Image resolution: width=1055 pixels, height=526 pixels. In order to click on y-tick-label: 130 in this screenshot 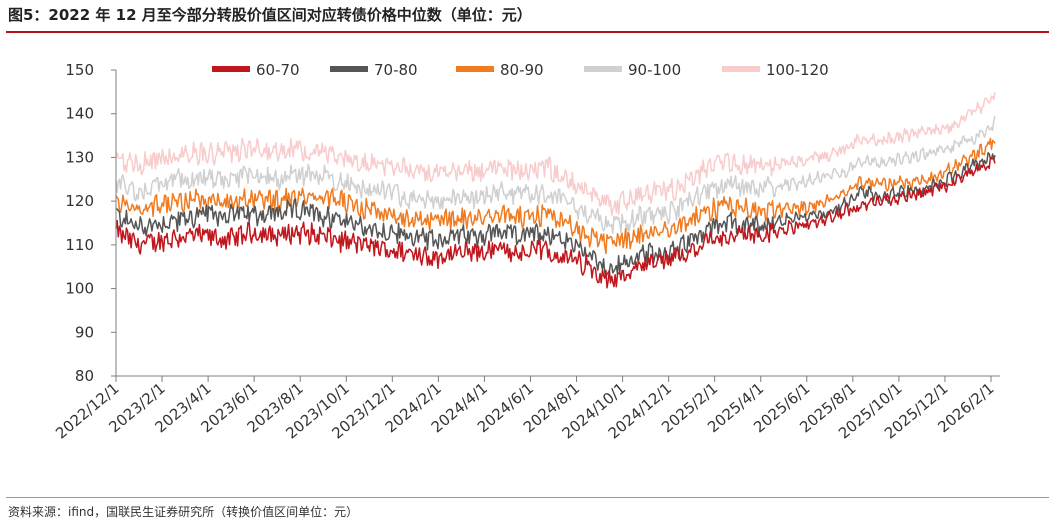, I will do `click(79, 157)`.